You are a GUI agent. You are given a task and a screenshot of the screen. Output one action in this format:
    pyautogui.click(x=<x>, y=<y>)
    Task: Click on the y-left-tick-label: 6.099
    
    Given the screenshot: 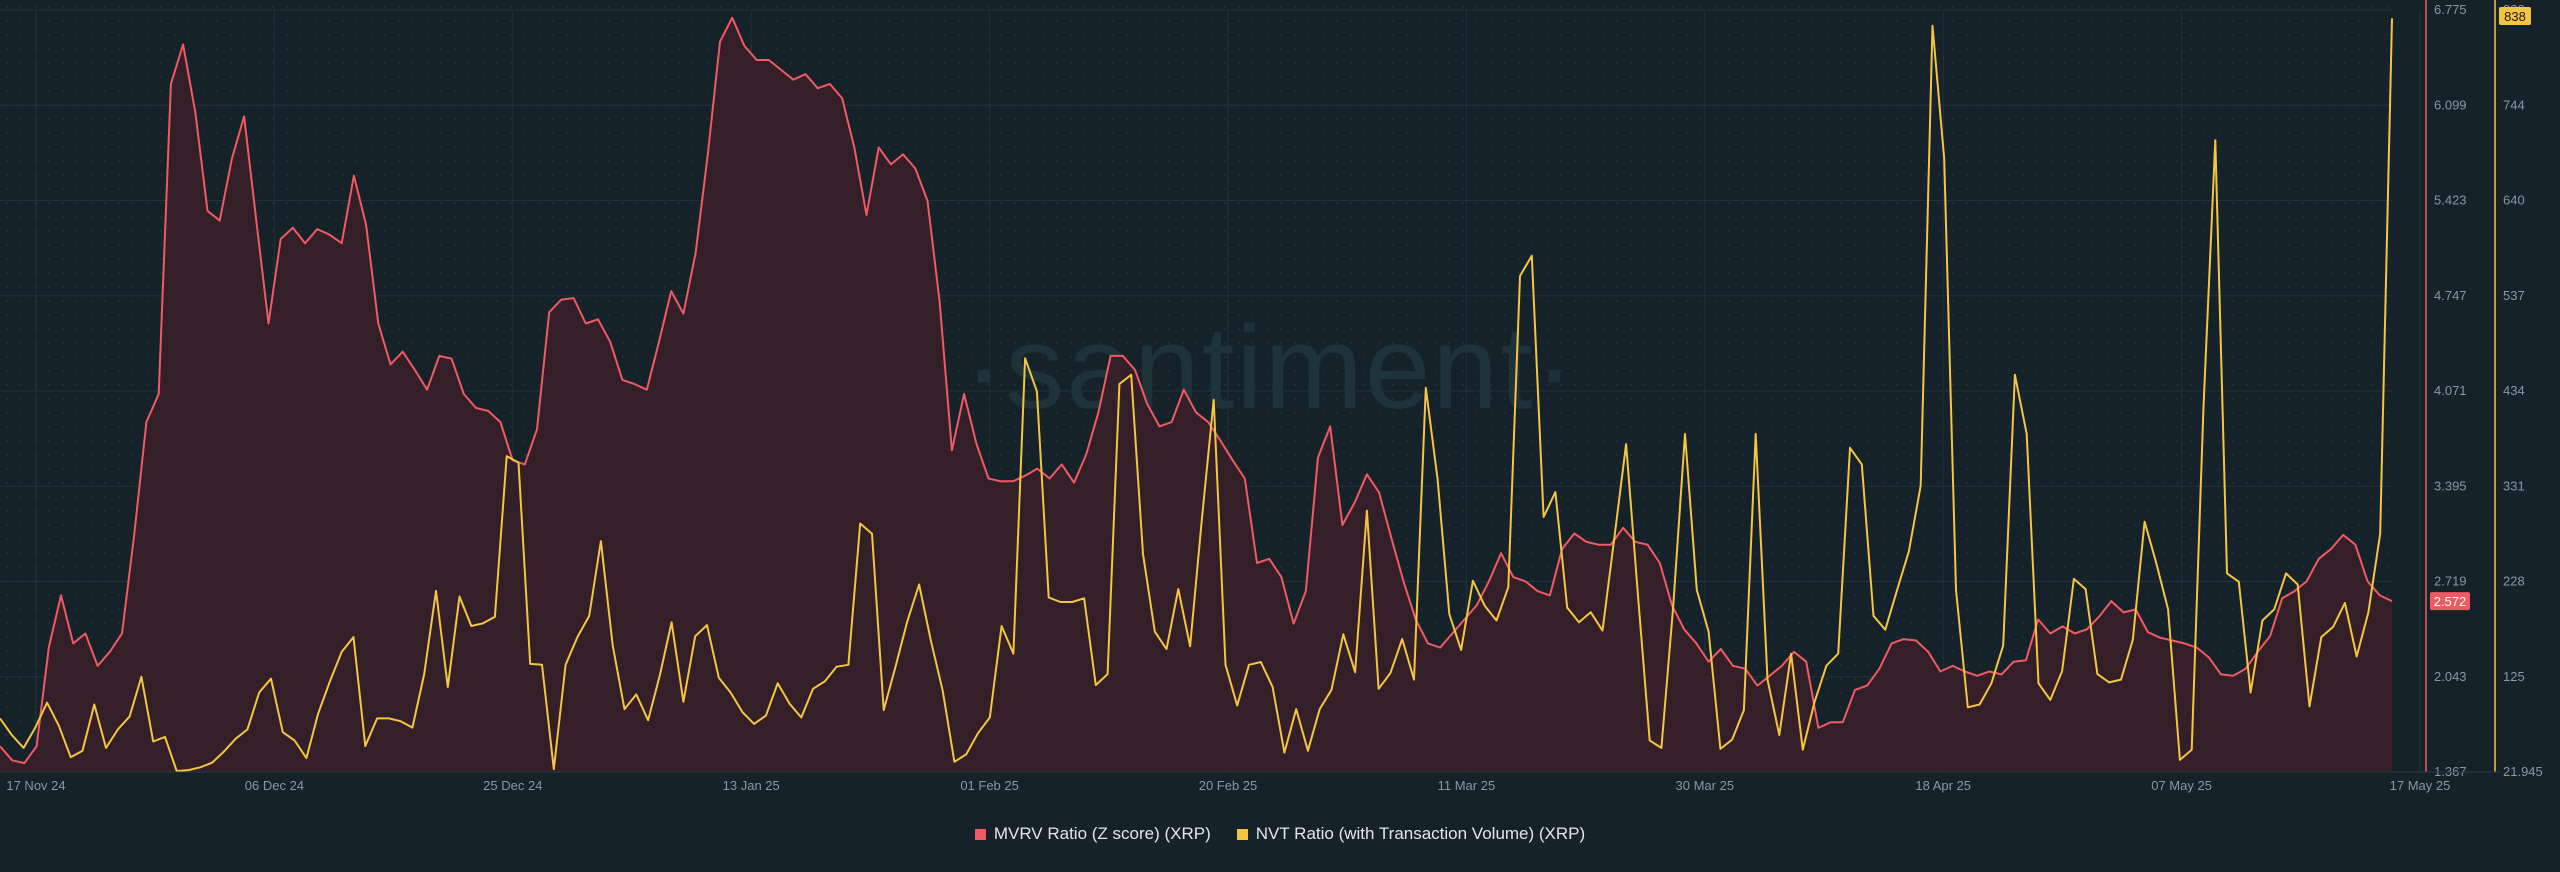 What is the action you would take?
    pyautogui.click(x=2450, y=104)
    